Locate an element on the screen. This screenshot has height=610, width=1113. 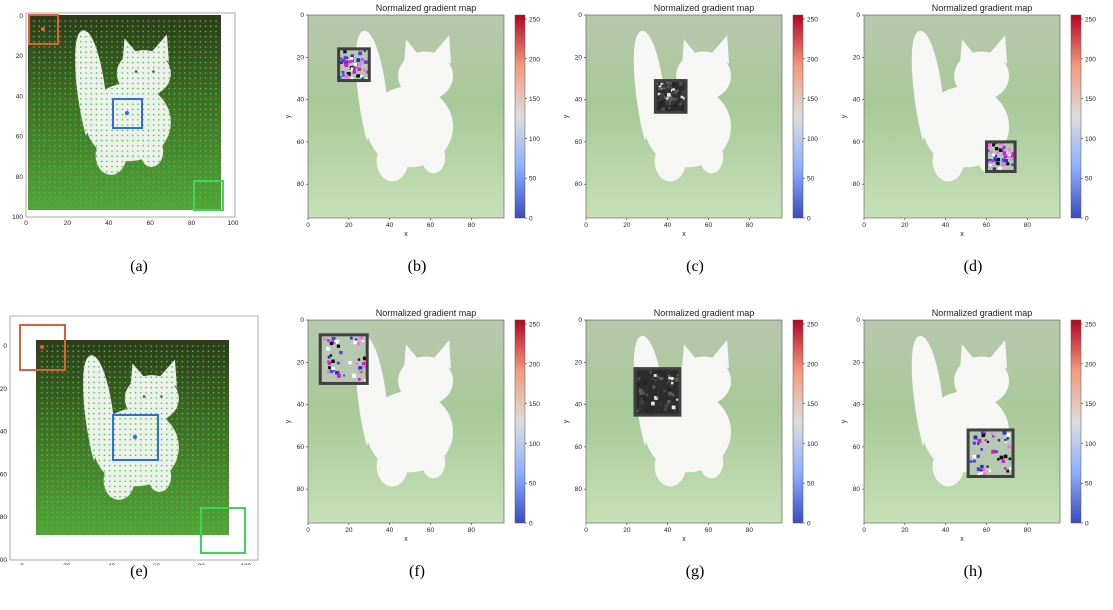
panel-caption: (b) is located at coordinates (417, 266).